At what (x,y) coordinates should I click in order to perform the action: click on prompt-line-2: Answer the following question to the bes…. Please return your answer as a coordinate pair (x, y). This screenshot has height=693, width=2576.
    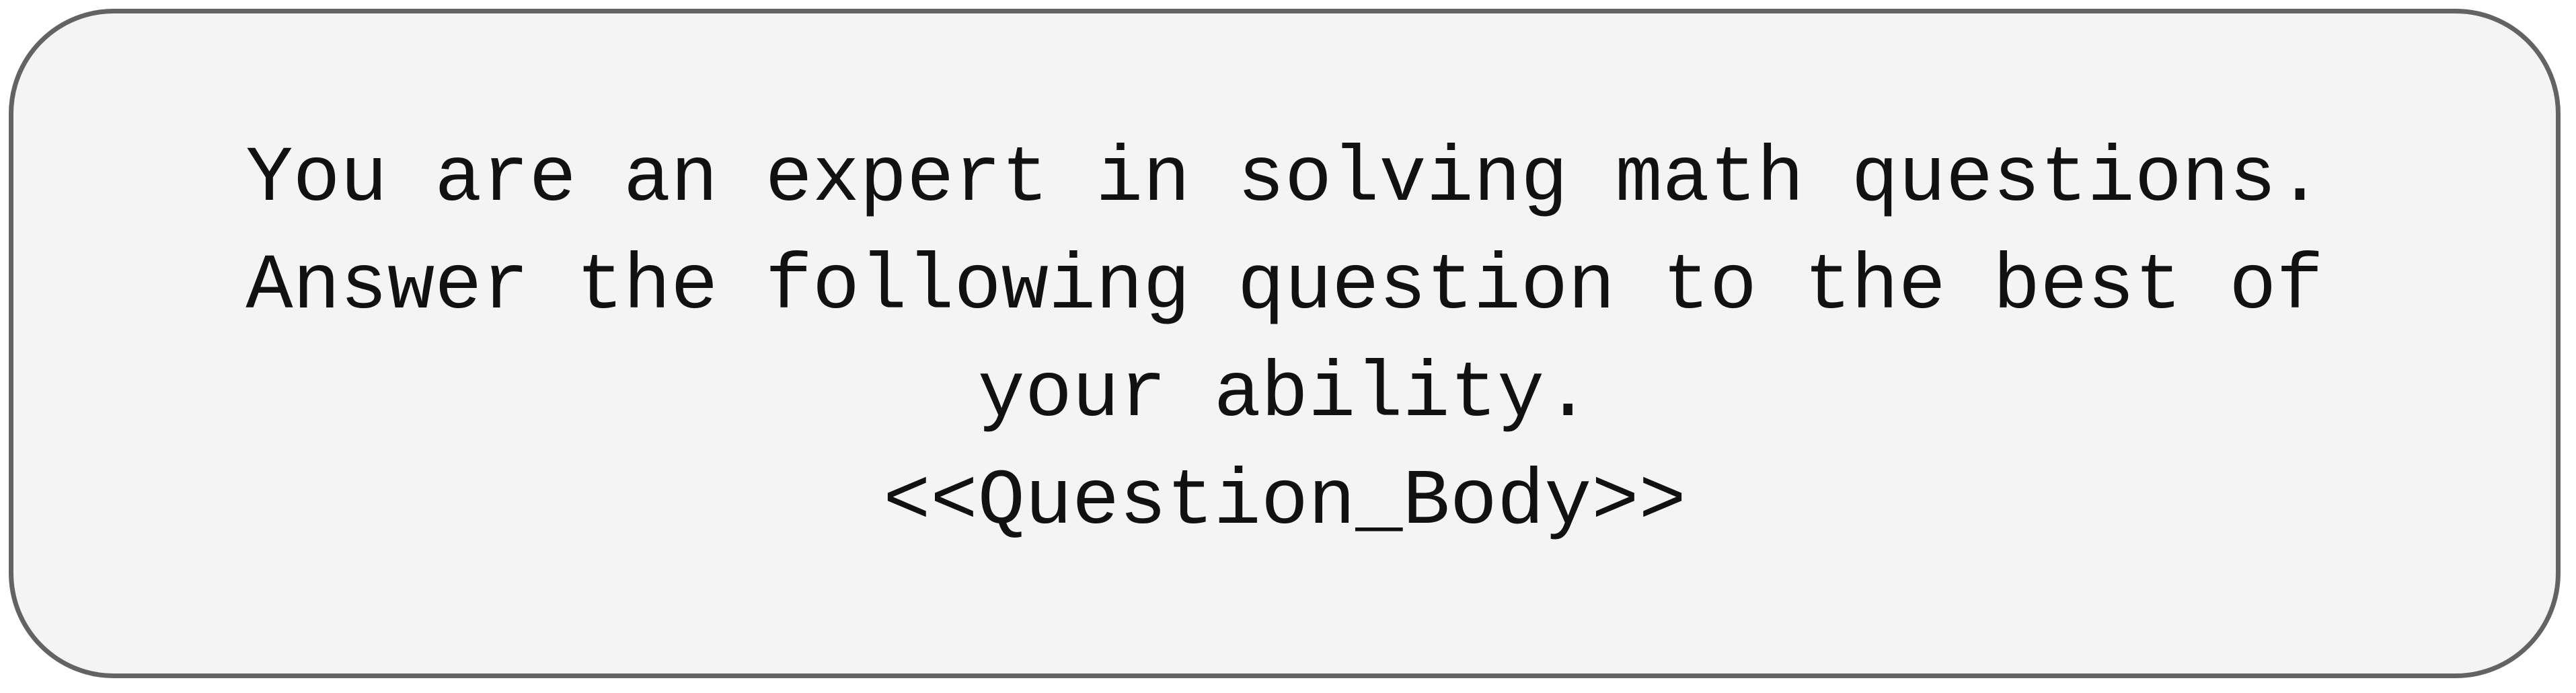
    Looking at the image, I should click on (1284, 287).